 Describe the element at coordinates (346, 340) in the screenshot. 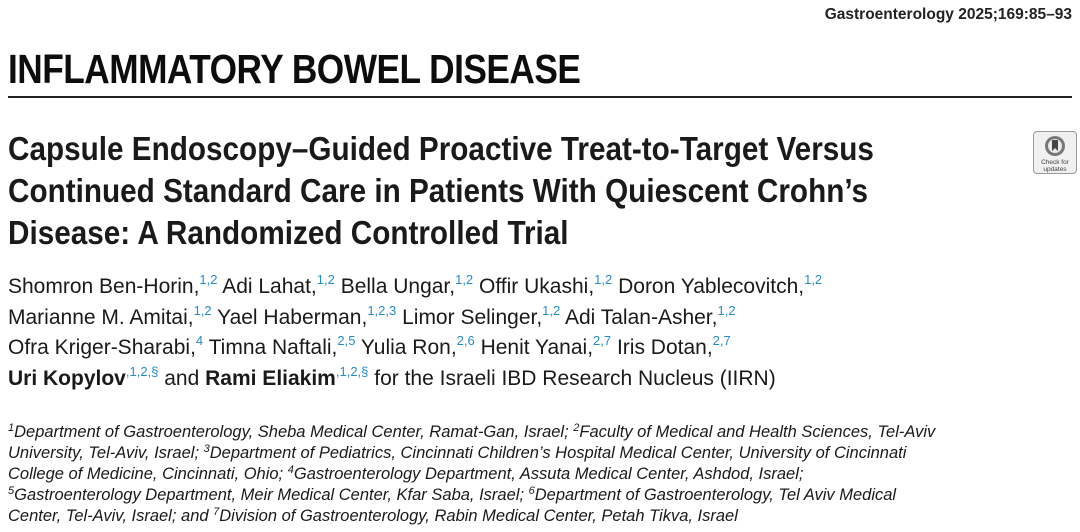

I see `affiliation-ref: 2,5` at that location.